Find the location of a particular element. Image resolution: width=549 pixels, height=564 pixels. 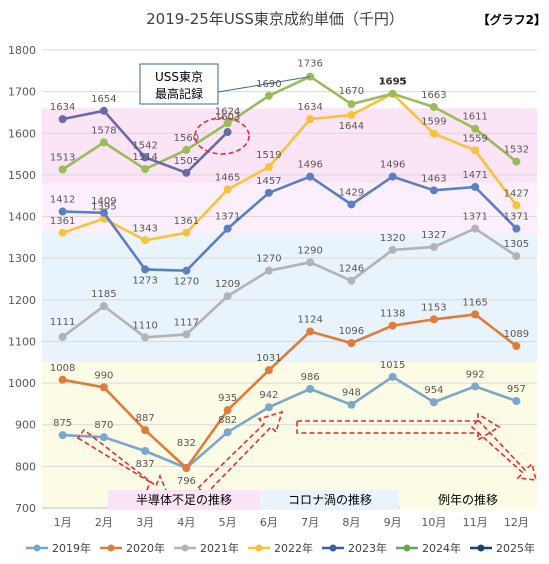

record-callout-line is located at coordinates (264, 84).